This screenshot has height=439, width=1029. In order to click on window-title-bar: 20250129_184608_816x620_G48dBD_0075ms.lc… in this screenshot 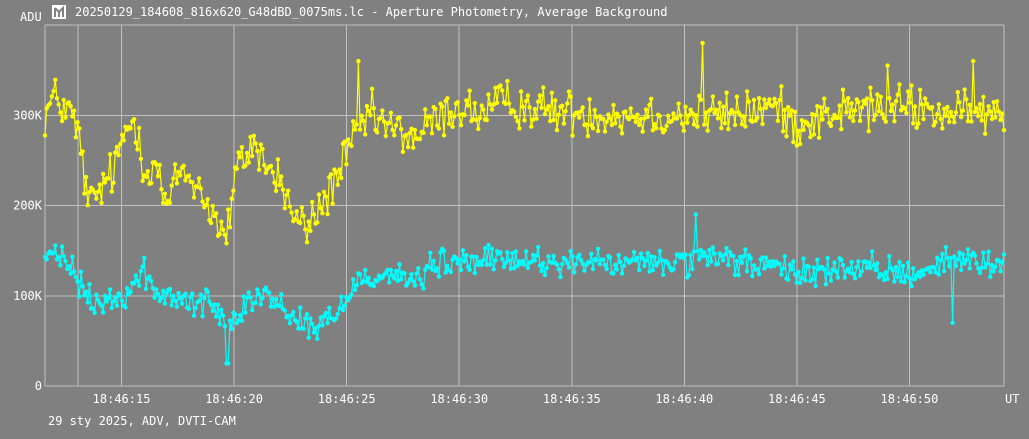, I will do `click(359, 12)`.